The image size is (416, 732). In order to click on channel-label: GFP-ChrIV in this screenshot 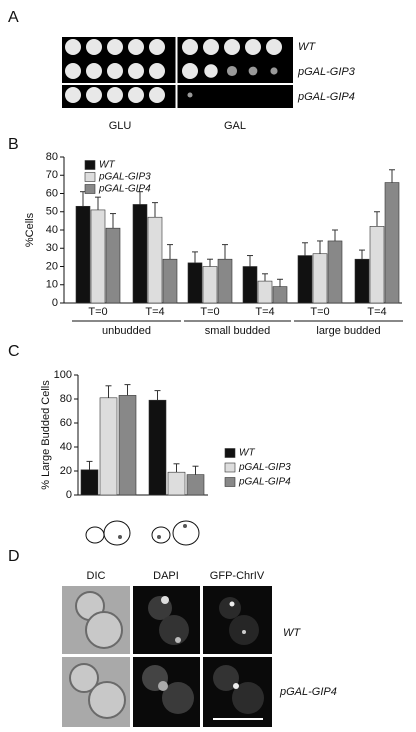, I will do `click(237, 576)`.